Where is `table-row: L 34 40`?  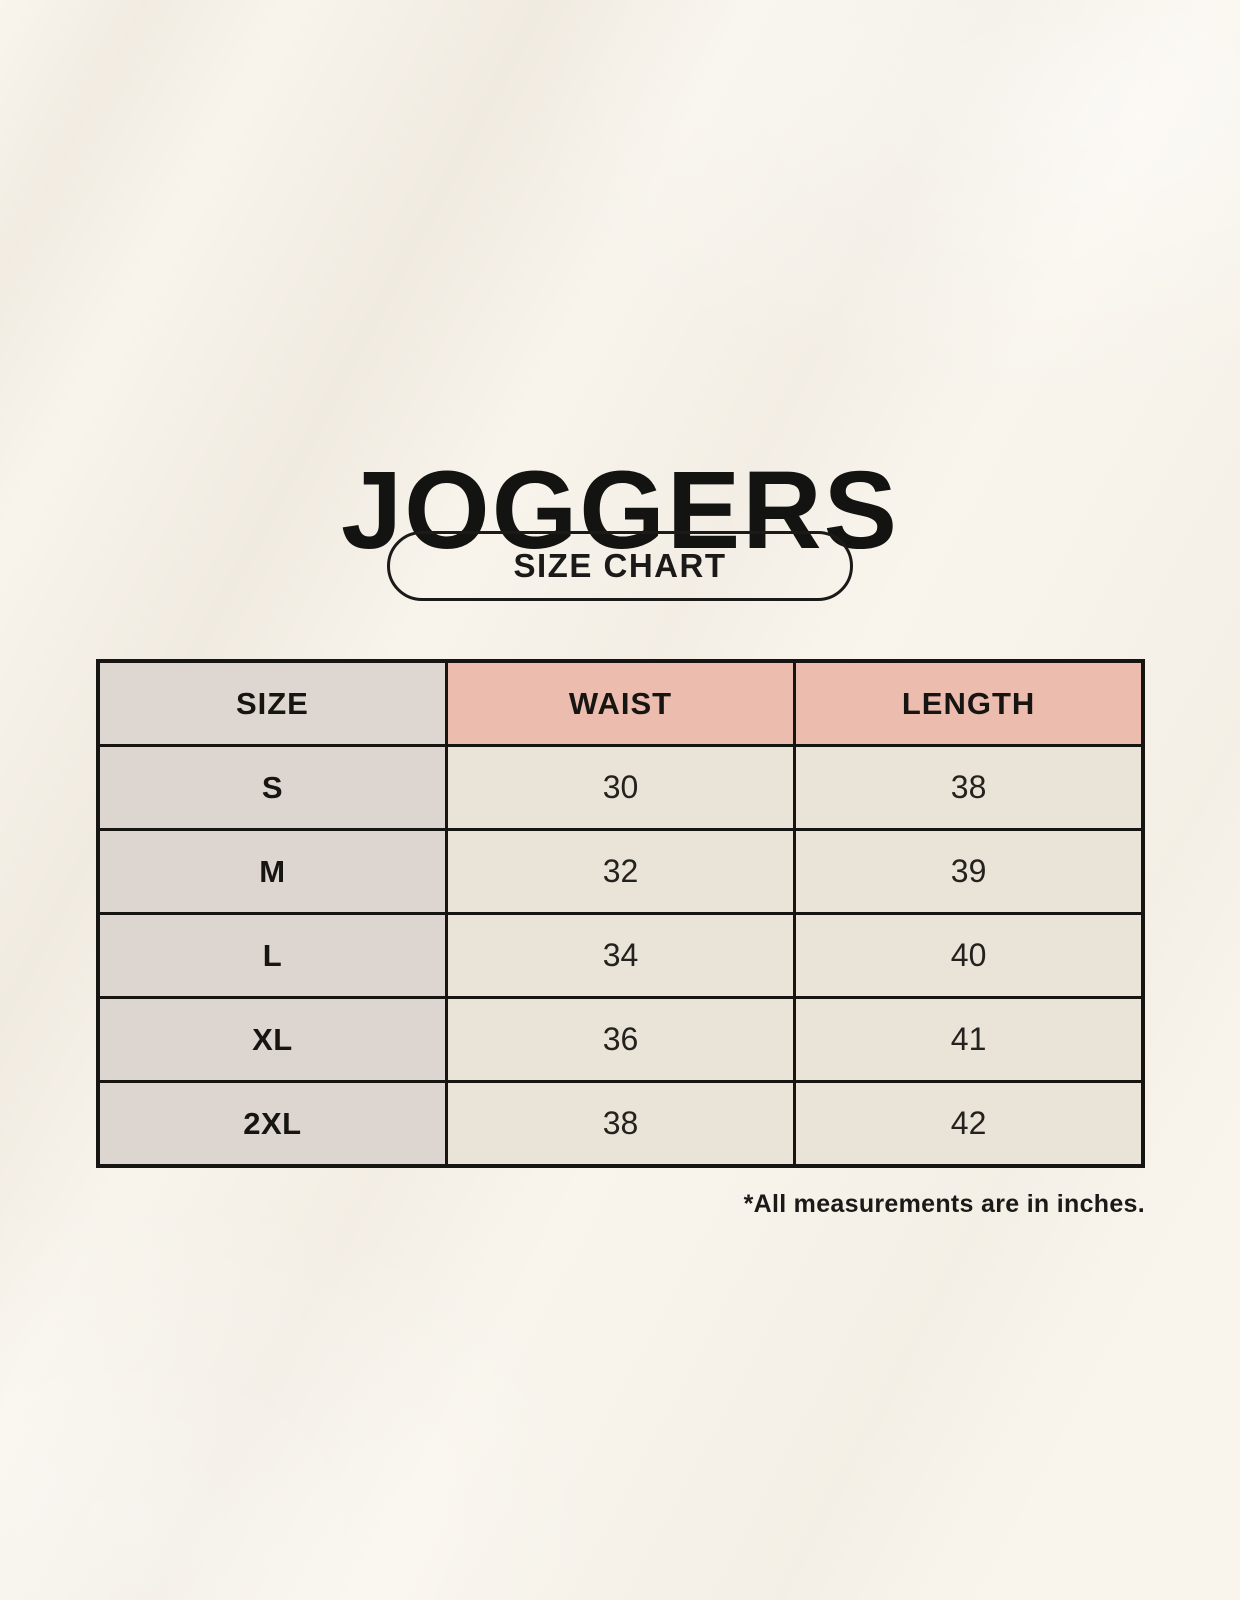
table-row: L 34 40 is located at coordinates (620, 955).